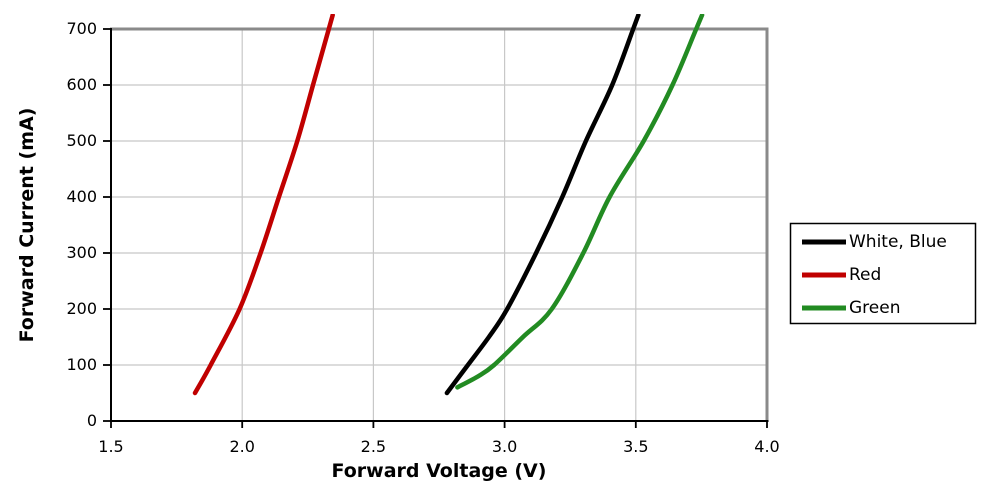  Describe the element at coordinates (81, 252) in the screenshot. I see `y-tick-label: 300` at that location.